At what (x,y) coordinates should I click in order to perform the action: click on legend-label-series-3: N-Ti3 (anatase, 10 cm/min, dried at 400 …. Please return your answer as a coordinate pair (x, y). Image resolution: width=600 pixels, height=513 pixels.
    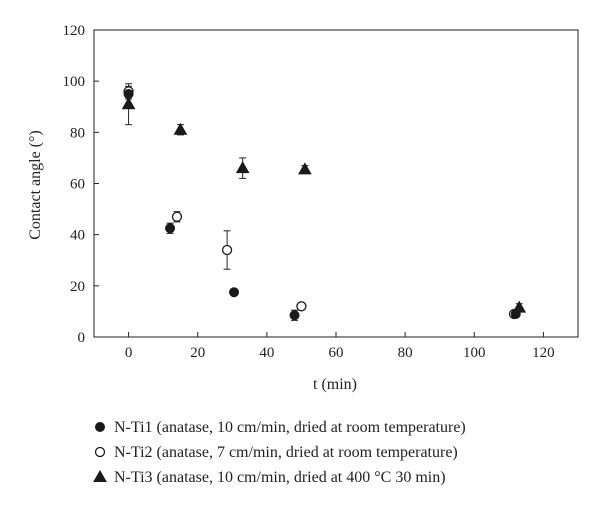
    Looking at the image, I should click on (280, 477).